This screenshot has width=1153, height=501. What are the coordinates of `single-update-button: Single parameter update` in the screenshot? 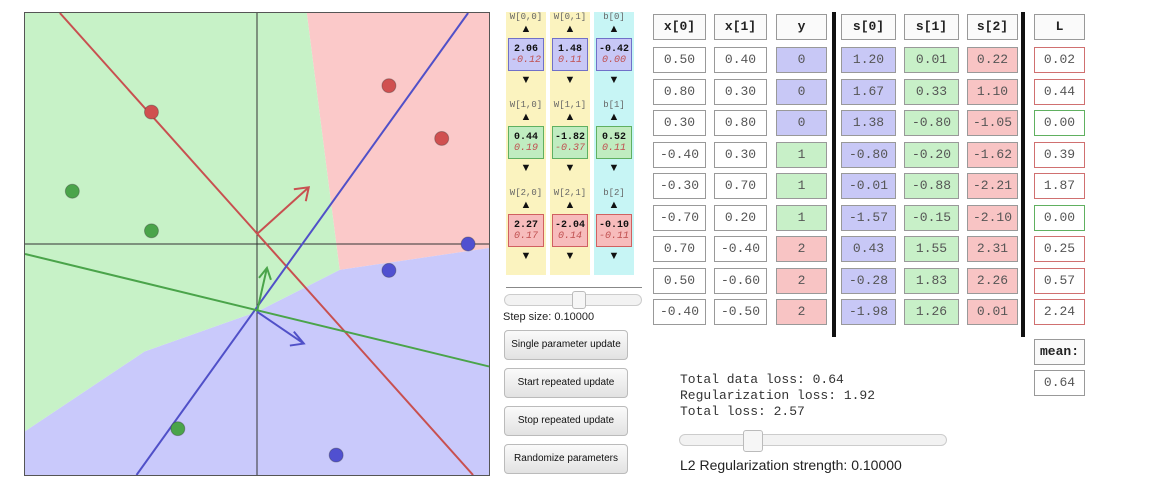 It's located at (566, 345).